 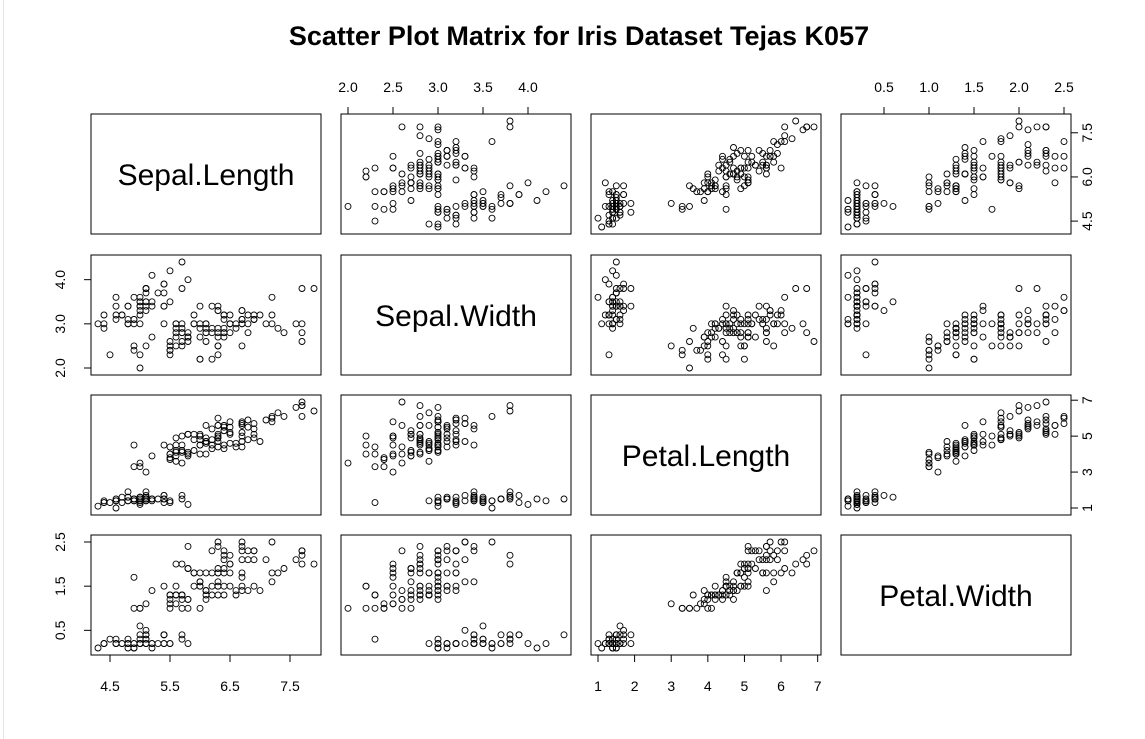 I want to click on tick-label: 0.5, so click(x=884, y=87).